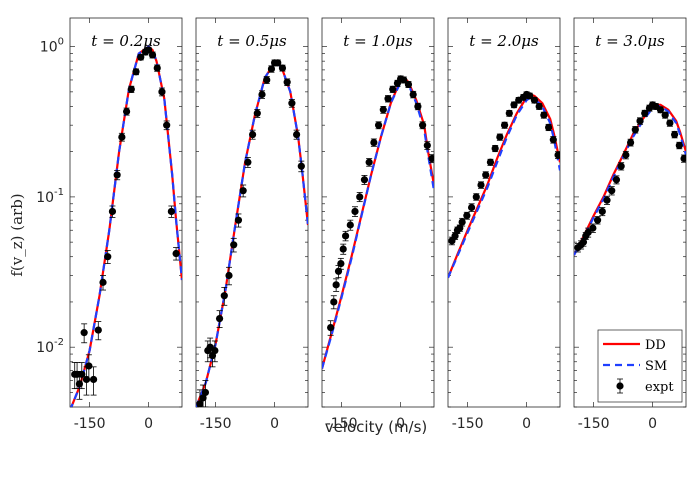 This screenshot has height=480, width=700. What do you see at coordinates (252, 41) in the screenshot?
I see `panel-title: t = 0.5μs` at bounding box center [252, 41].